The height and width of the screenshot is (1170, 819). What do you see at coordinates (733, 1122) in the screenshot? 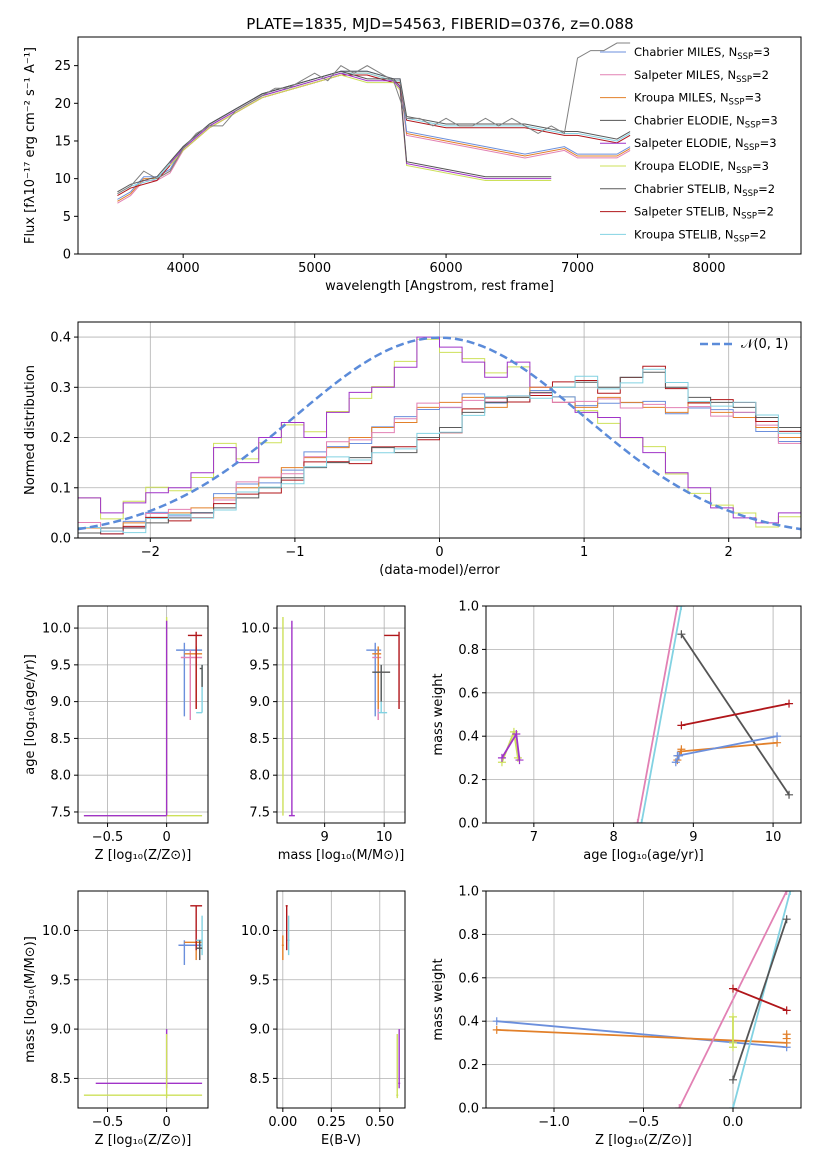
I see `x-tick-label: 0.0` at bounding box center [733, 1122].